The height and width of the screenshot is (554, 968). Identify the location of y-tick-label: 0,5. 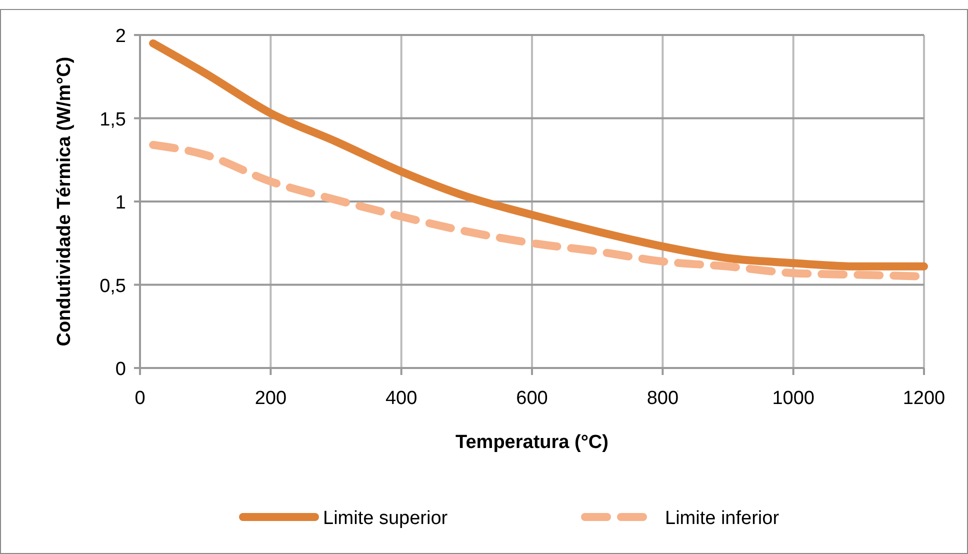
(113, 286).